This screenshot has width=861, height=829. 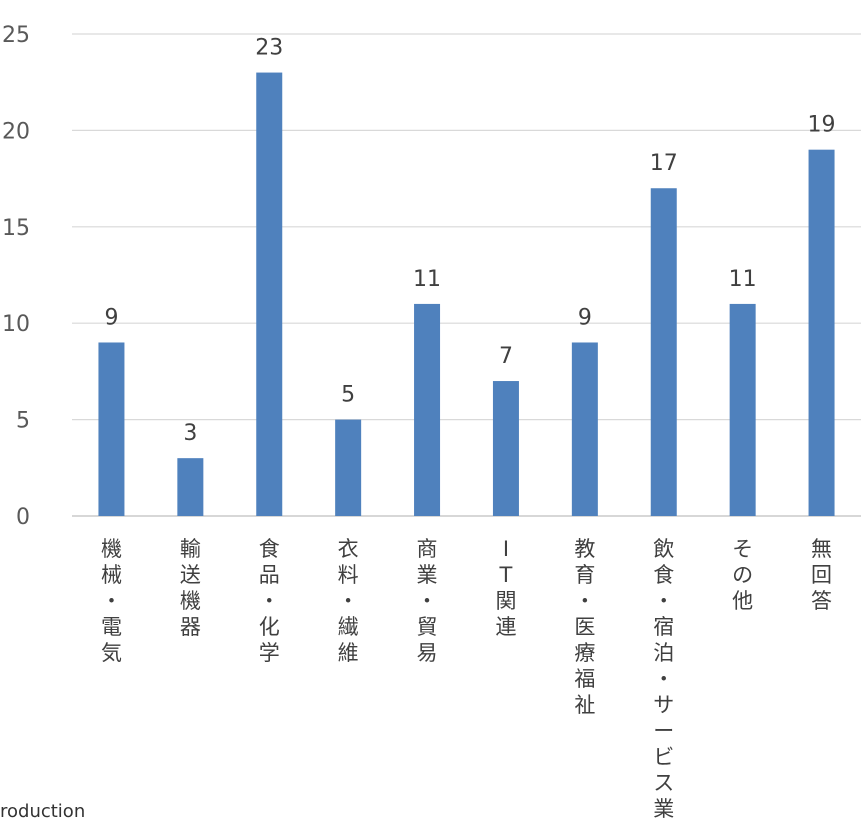 What do you see at coordinates (111, 601) in the screenshot?
I see `x-tick-label: 機械・電気` at bounding box center [111, 601].